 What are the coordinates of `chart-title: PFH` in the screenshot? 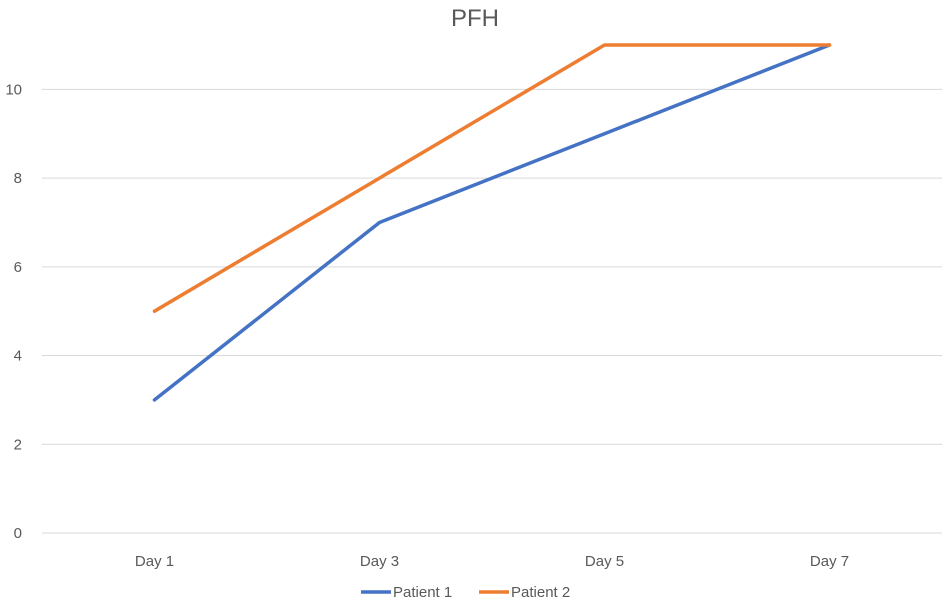 It's located at (475, 18).